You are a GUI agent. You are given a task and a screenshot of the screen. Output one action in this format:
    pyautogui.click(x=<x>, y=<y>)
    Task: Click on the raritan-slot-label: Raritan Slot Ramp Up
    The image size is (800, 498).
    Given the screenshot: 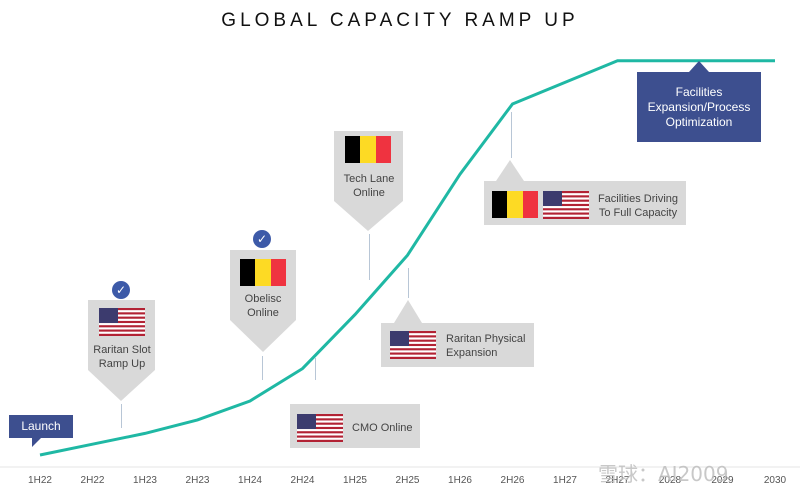 What is the action you would take?
    pyautogui.click(x=122, y=357)
    